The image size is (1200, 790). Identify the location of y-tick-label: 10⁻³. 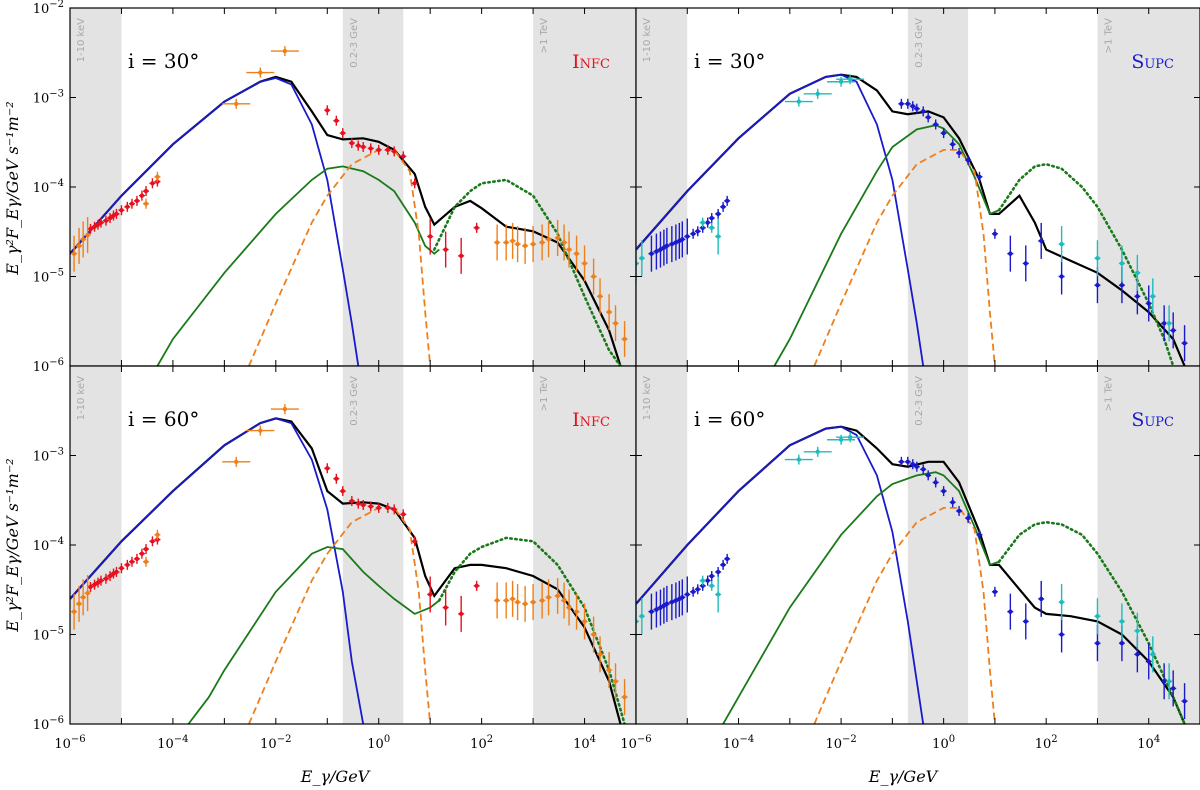
(48, 456).